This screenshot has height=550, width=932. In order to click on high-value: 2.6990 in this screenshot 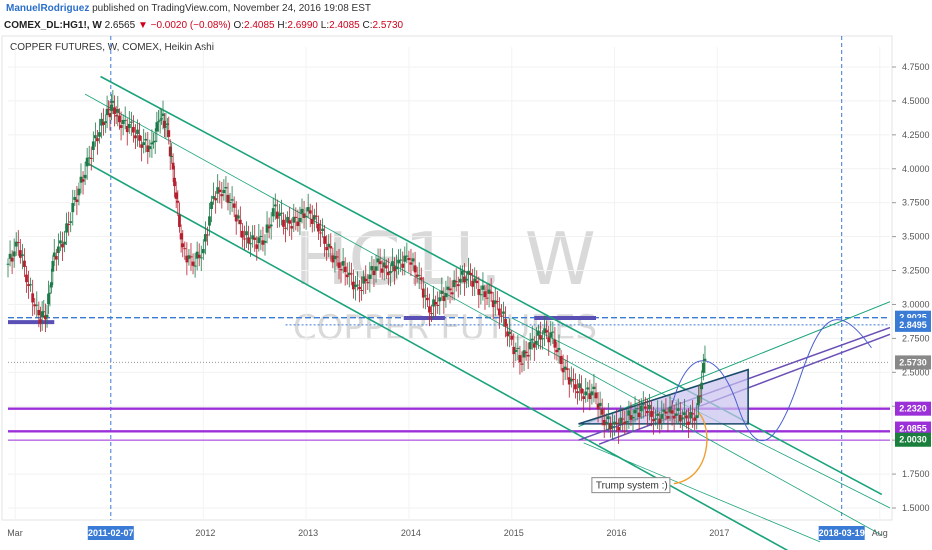, I will do `click(302, 25)`.